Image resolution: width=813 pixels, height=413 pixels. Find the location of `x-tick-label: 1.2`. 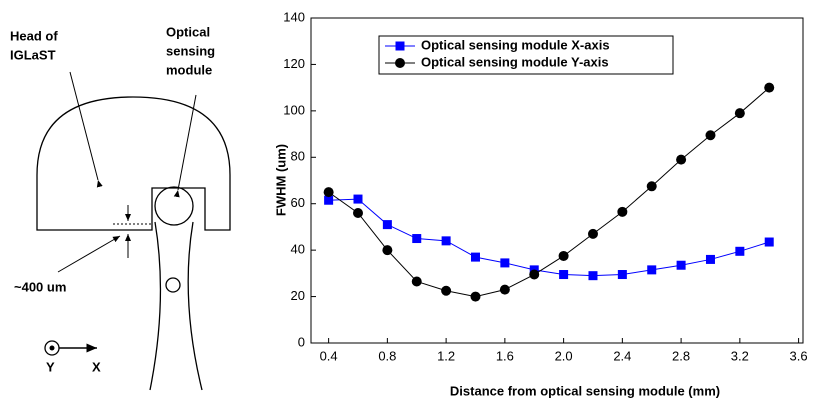

x-tick-label: 1.2 is located at coordinates (446, 355).